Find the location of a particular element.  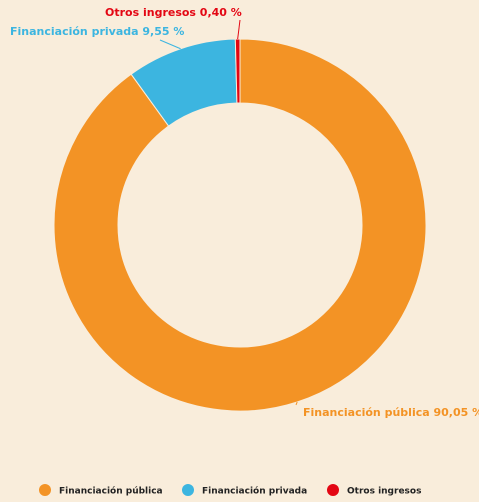

data-label: Financiación pública 90,05 % is located at coordinates (391, 412).